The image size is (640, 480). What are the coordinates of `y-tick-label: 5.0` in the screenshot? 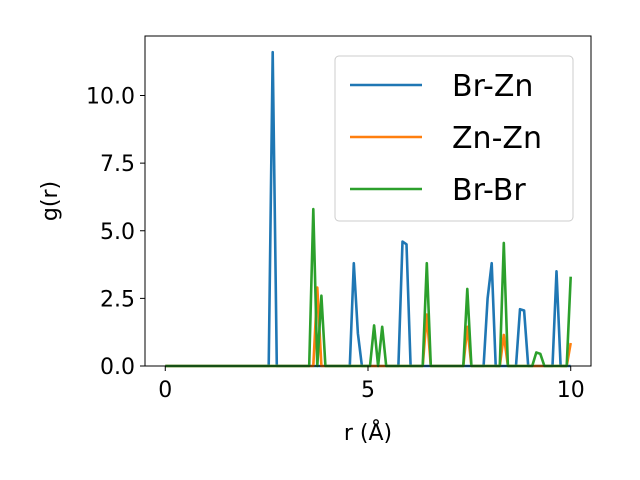 It's located at (117, 232).